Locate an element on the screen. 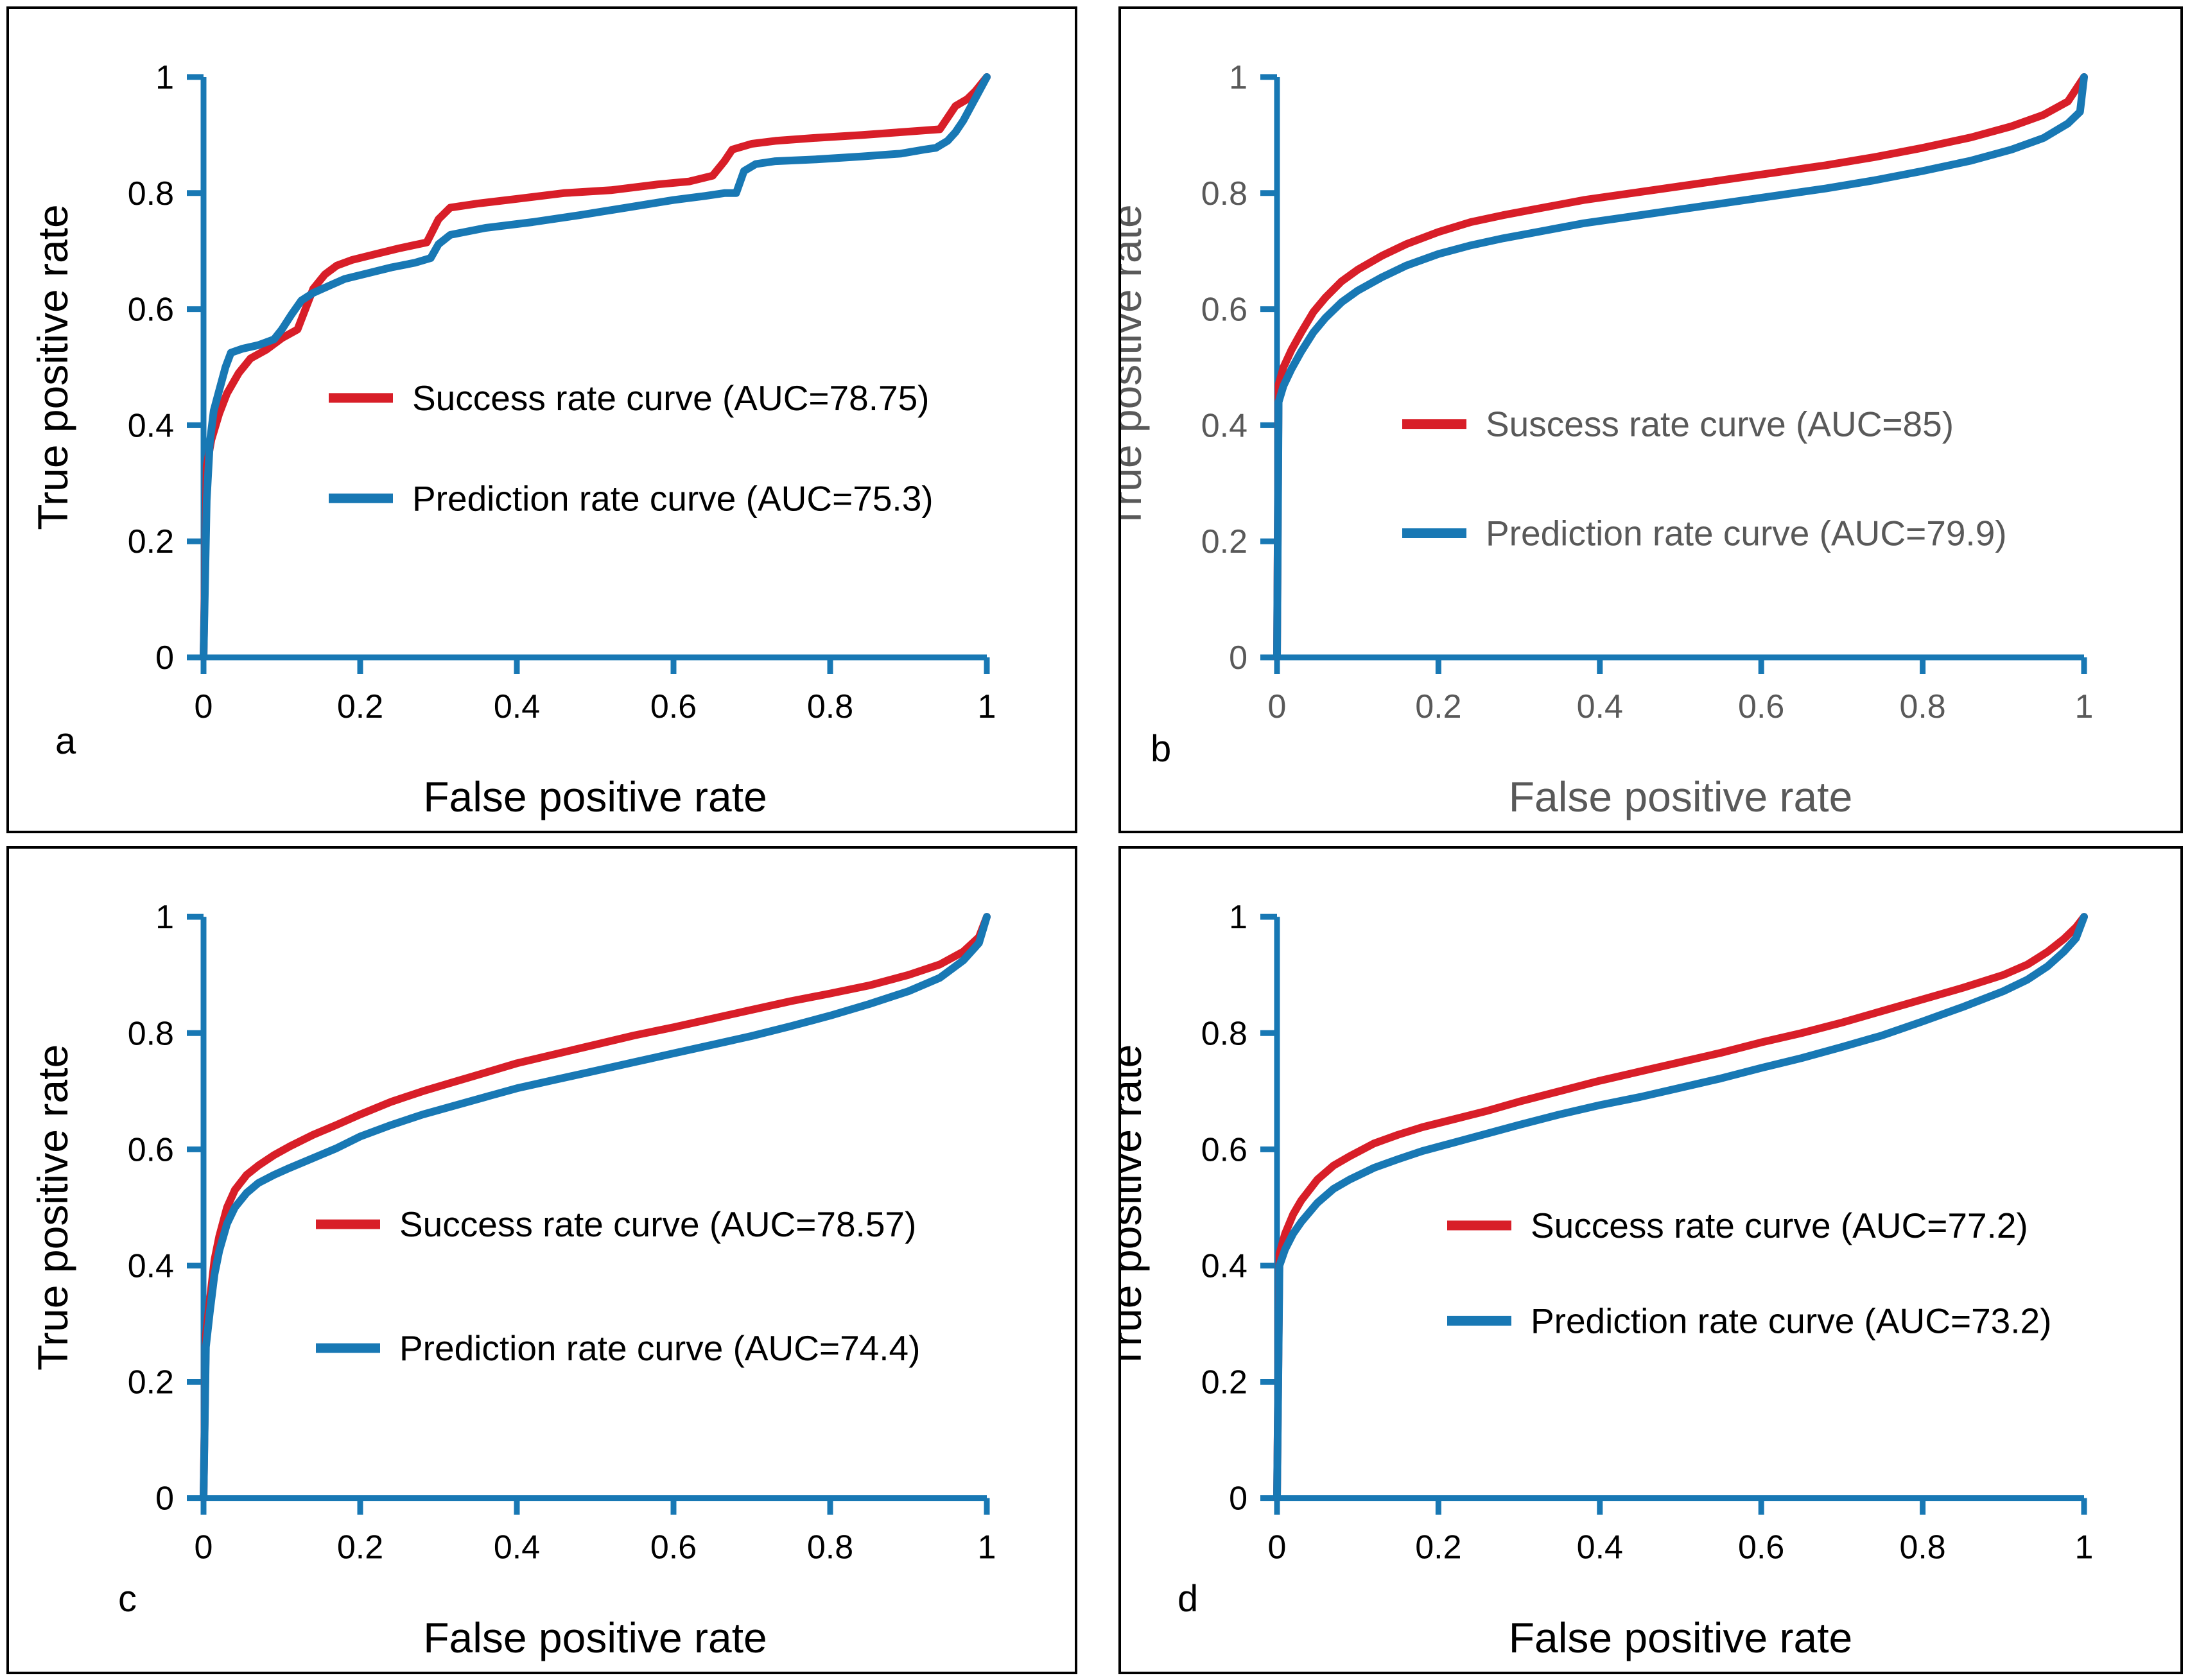 The height and width of the screenshot is (1680, 2190). panel-letter: d is located at coordinates (1188, 1599).